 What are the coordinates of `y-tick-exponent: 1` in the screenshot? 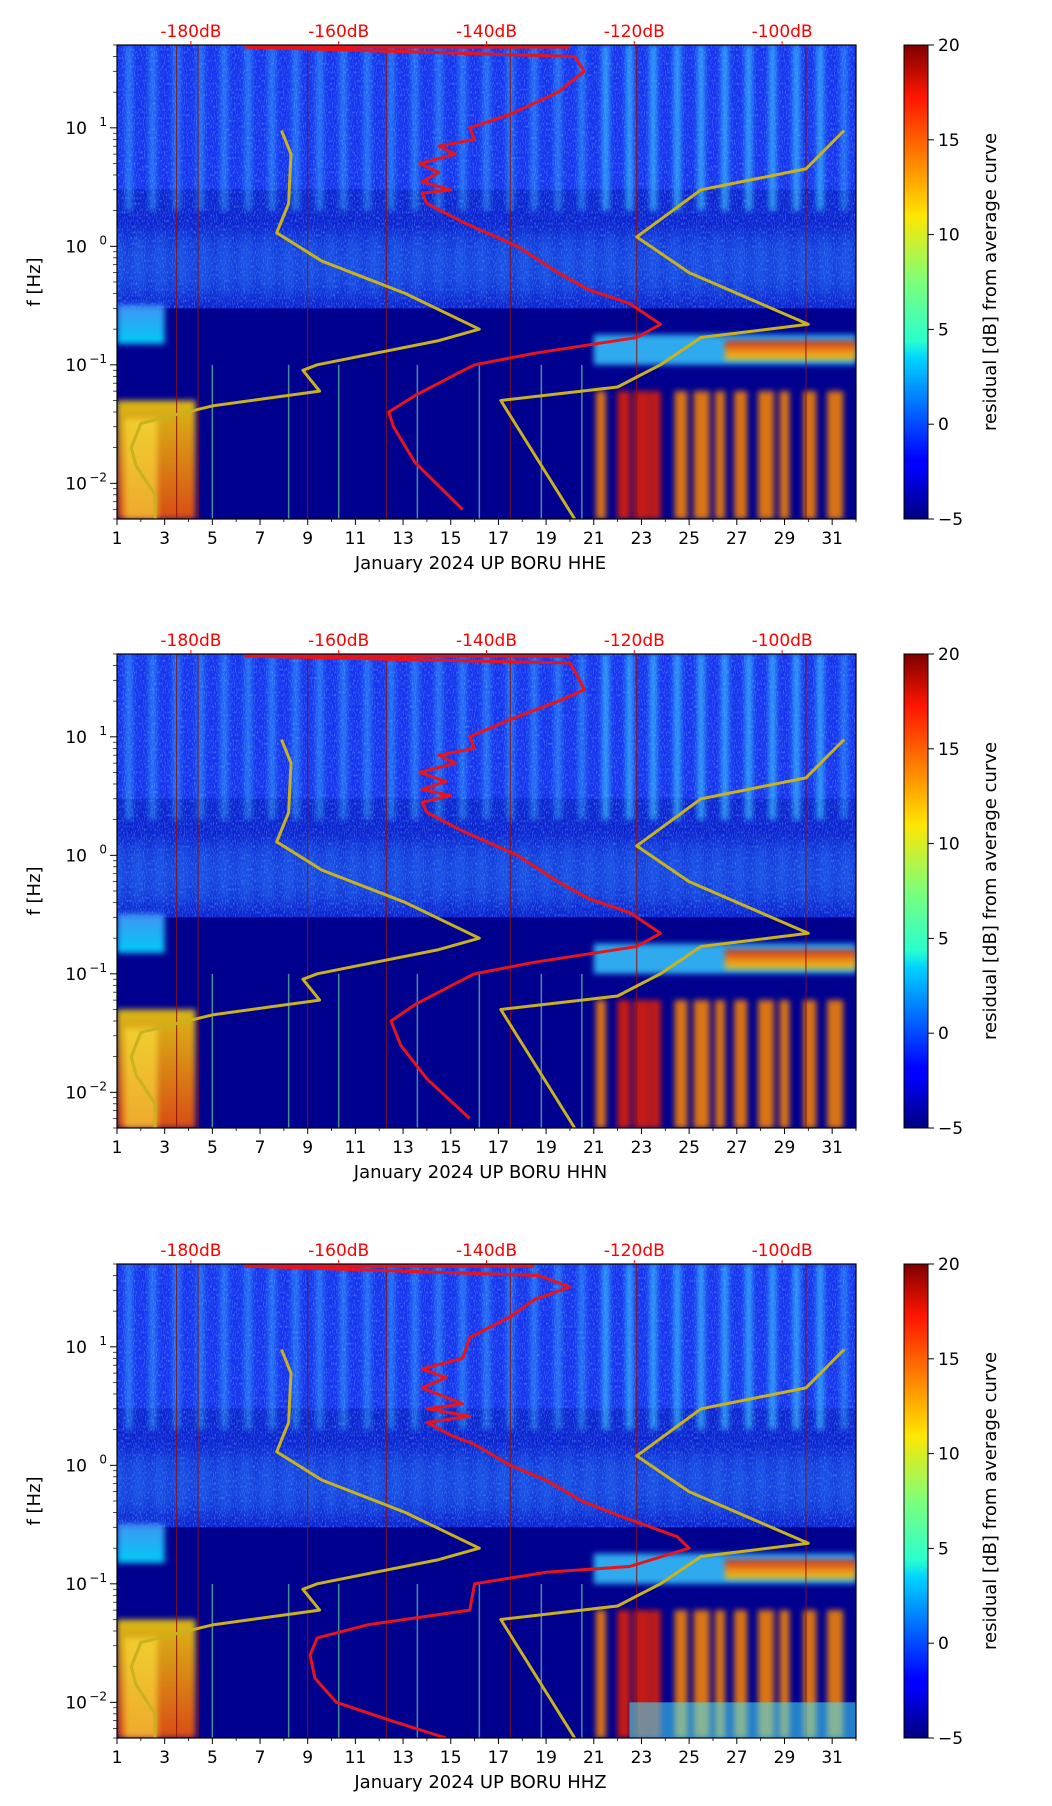 It's located at (103, 122).